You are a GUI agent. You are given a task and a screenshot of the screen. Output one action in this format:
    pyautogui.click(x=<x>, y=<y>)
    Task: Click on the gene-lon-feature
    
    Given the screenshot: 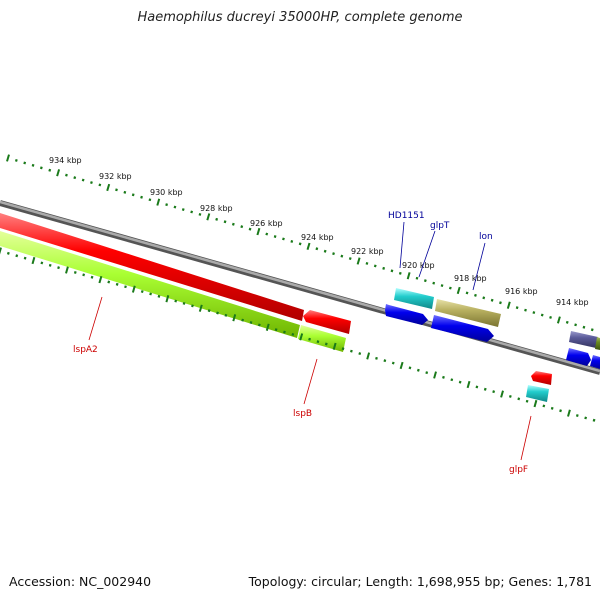 What is the action you would take?
    pyautogui.click(x=462, y=328)
    